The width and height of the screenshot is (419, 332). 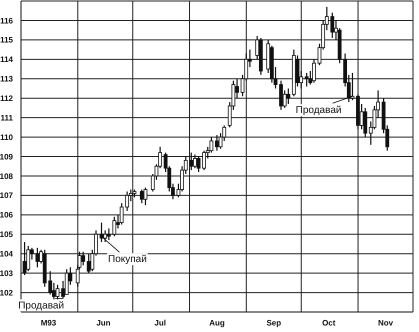 What do you see at coordinates (7, 215) in the screenshot?
I see `y-tick-label: 106` at bounding box center [7, 215].